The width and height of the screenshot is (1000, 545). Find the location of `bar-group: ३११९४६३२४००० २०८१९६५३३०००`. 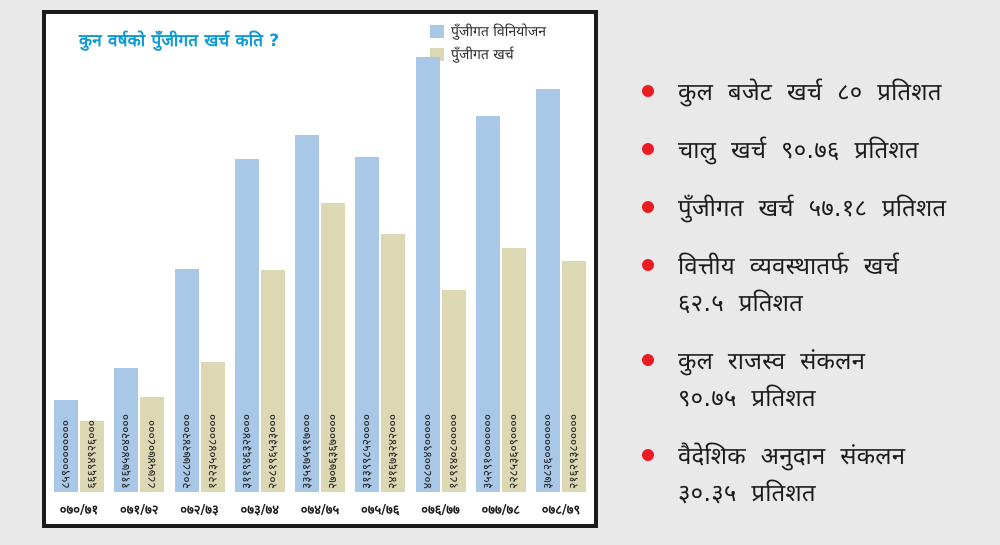

bar-group: ३११९४६३२४००० २०८१९६५३३००० is located at coordinates (259, 325).